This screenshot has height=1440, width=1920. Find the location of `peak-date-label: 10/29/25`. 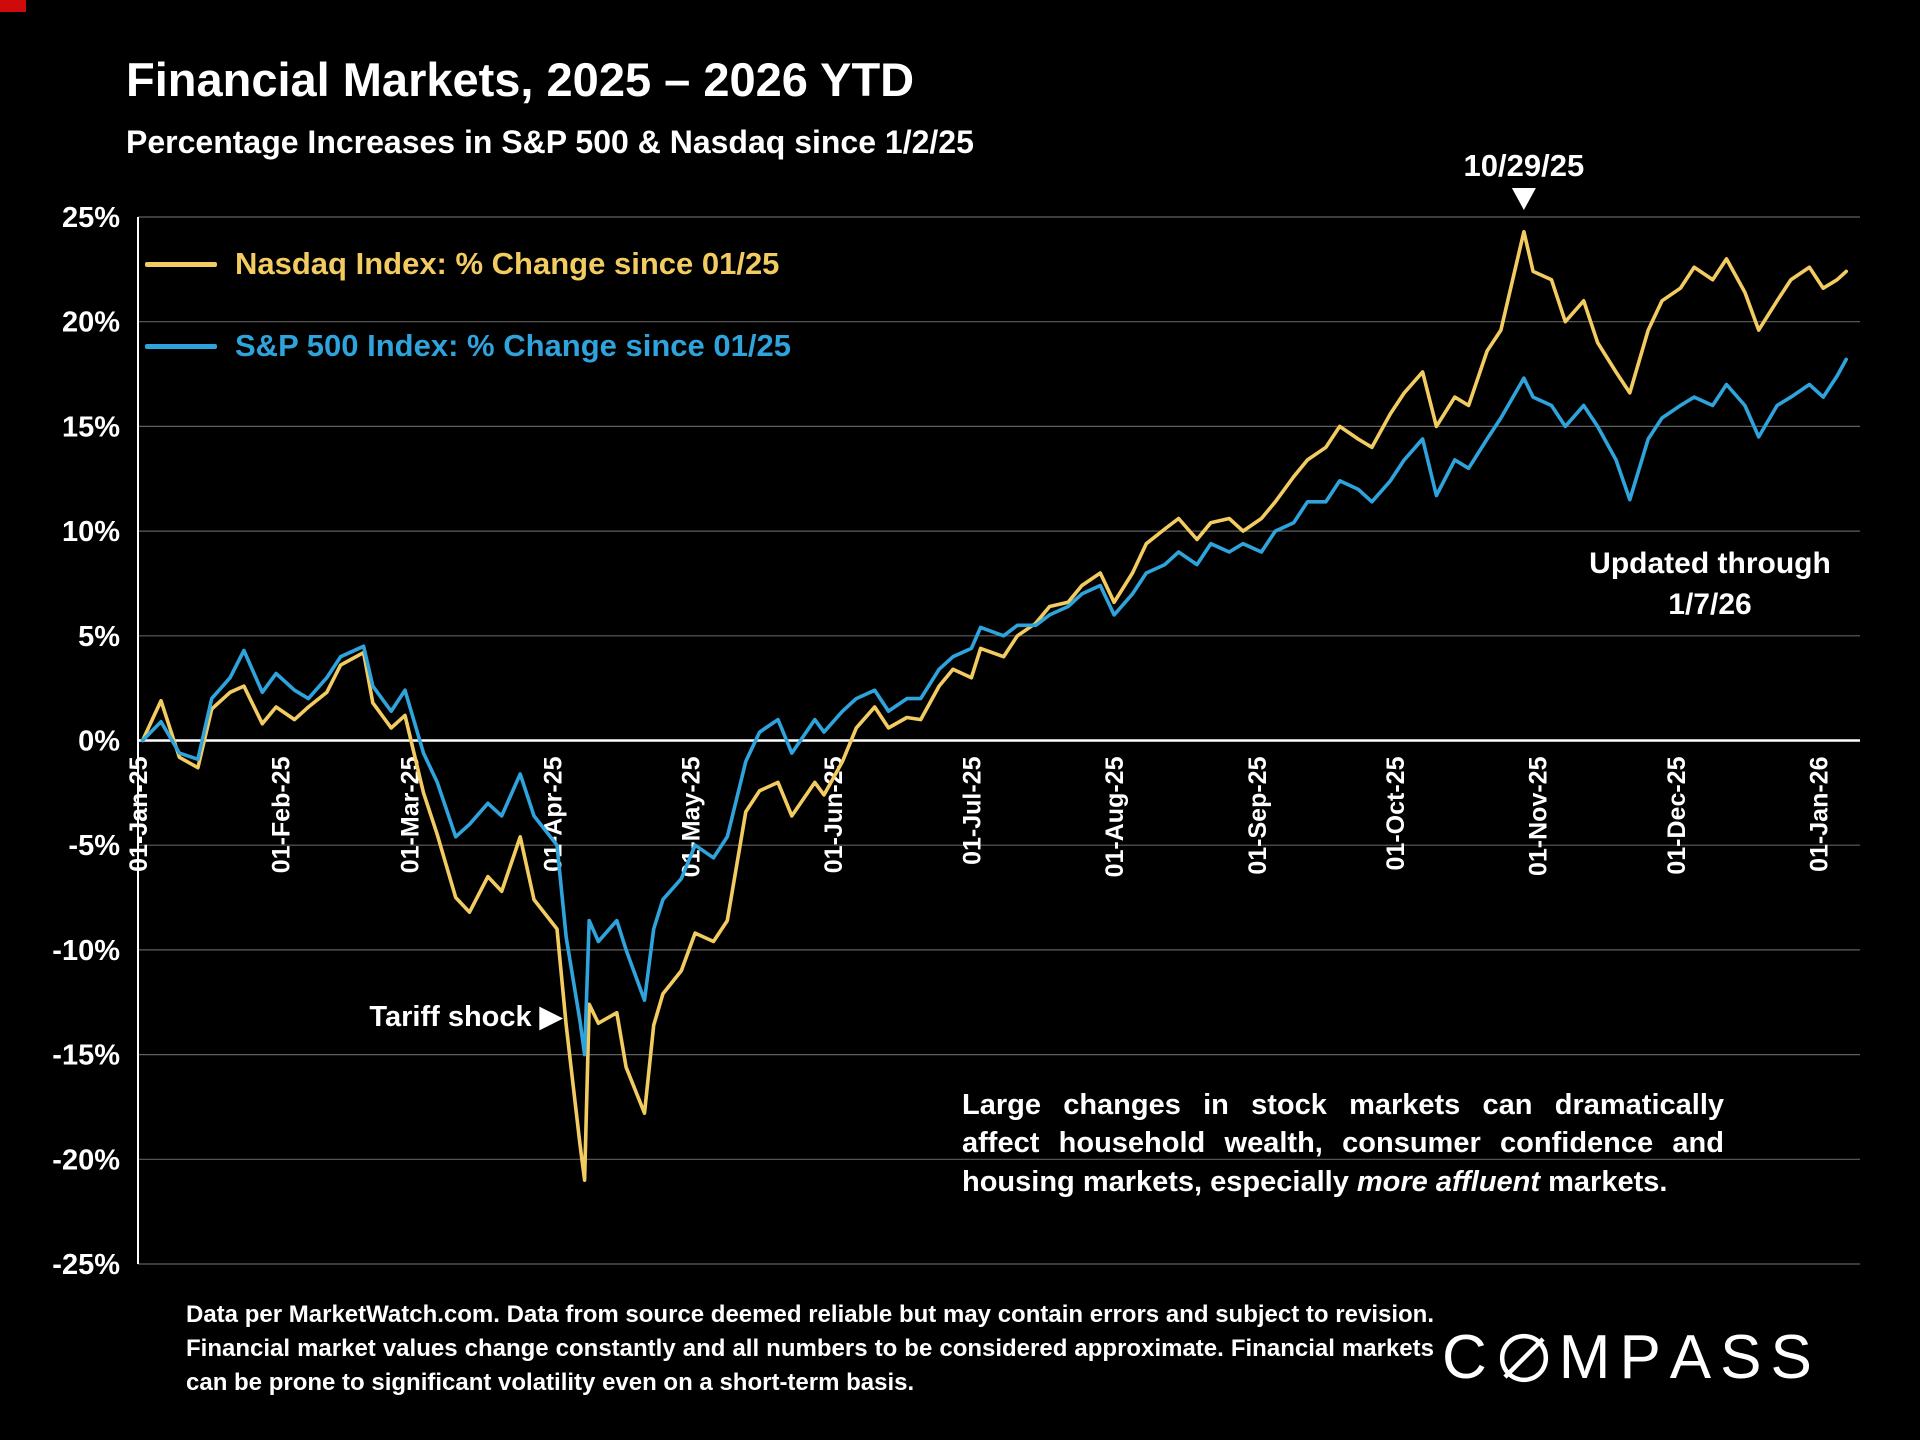

peak-date-label: 10/29/25 is located at coordinates (1524, 165).